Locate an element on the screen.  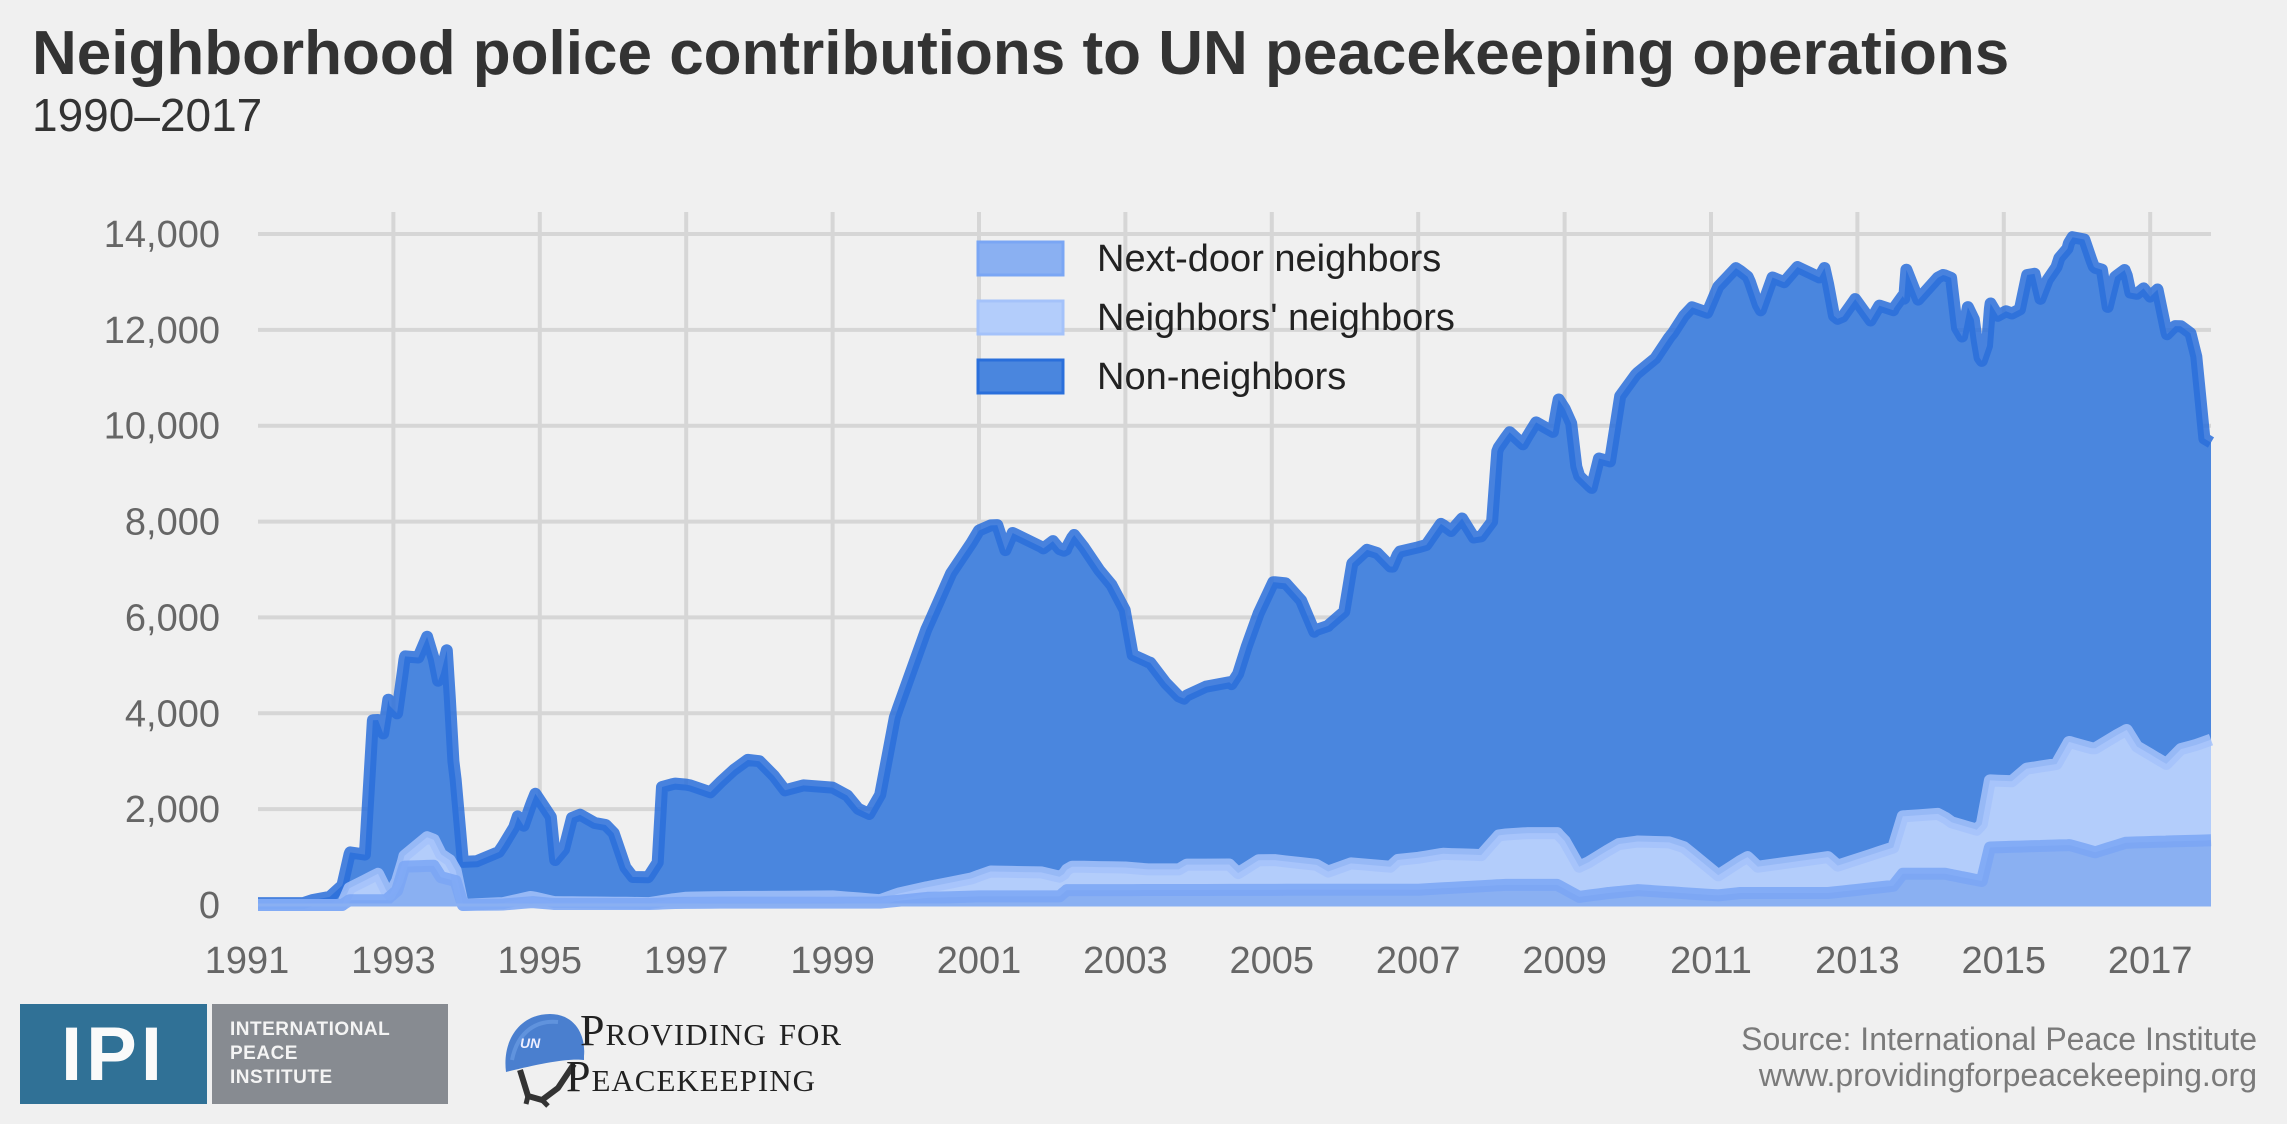
legend-item-neighbors-neighbors: Neighbors' neighbors is located at coordinates (1215, 318).